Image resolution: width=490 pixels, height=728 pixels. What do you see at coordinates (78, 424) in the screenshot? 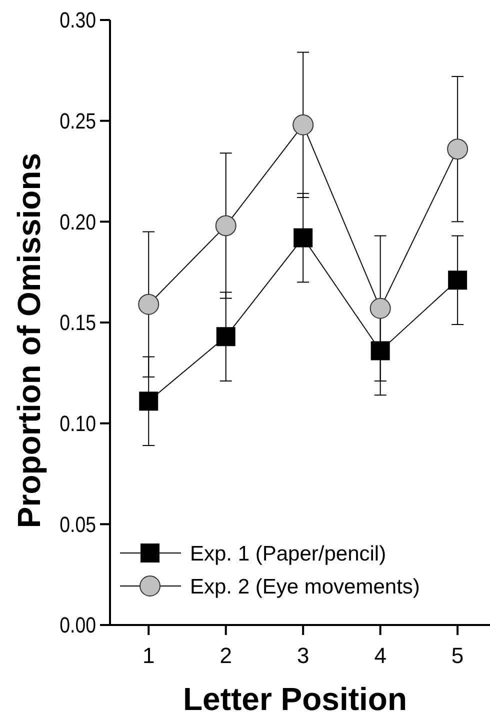
I see `y-tick-label: 0.10` at bounding box center [78, 424].